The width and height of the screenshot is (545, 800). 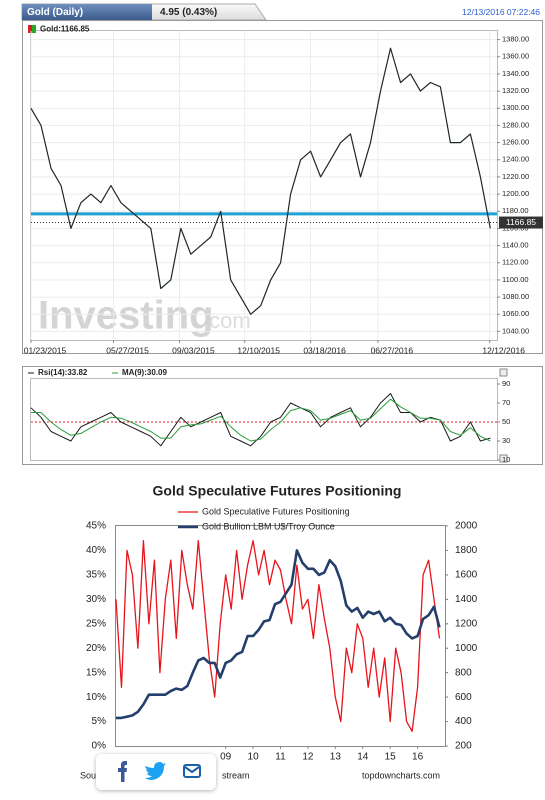 What do you see at coordinates (363, 757) in the screenshot?
I see `x-tick-label: 14` at bounding box center [363, 757].